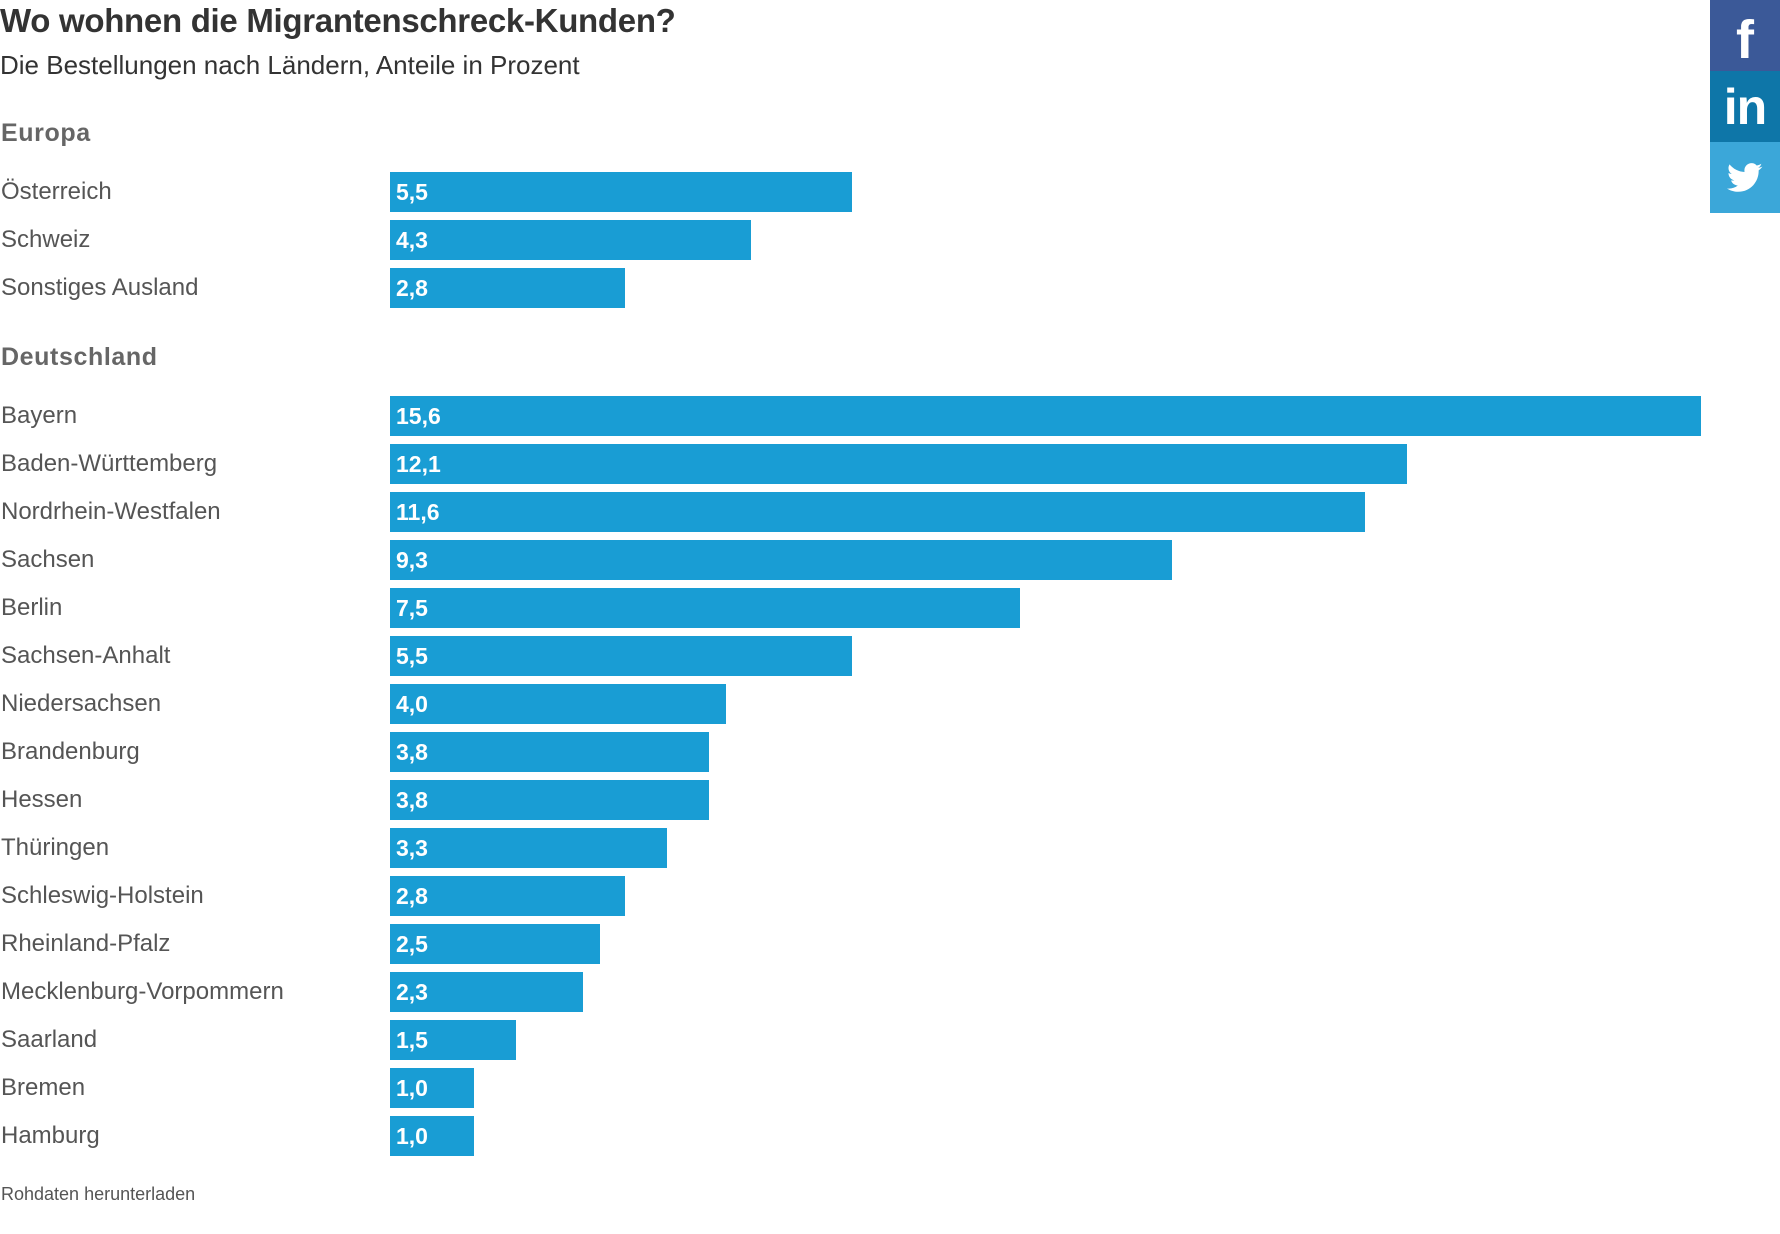 The width and height of the screenshot is (1780, 1234). What do you see at coordinates (49, 1039) in the screenshot?
I see `category-label: Saarland` at bounding box center [49, 1039].